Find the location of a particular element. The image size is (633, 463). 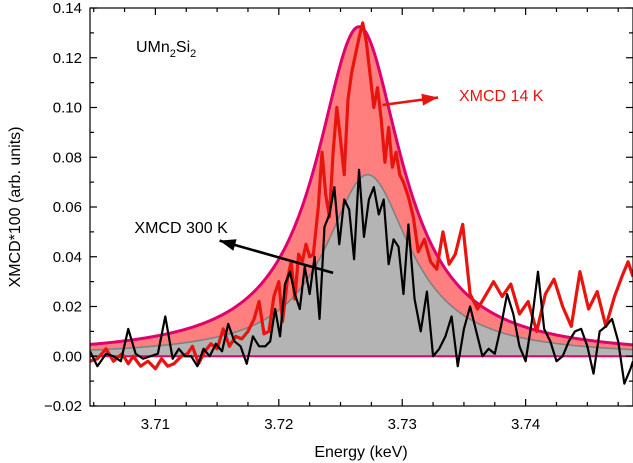

annotation-label: XMCD 300 K is located at coordinates (181, 228).